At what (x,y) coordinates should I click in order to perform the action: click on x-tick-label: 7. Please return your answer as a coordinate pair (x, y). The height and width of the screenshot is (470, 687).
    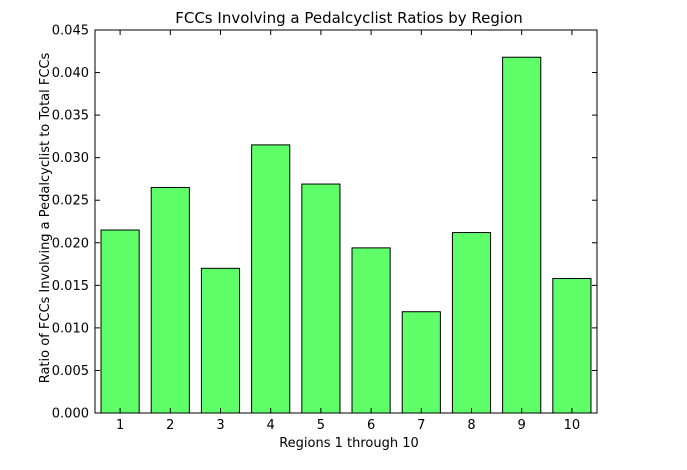
    Looking at the image, I should click on (421, 425).